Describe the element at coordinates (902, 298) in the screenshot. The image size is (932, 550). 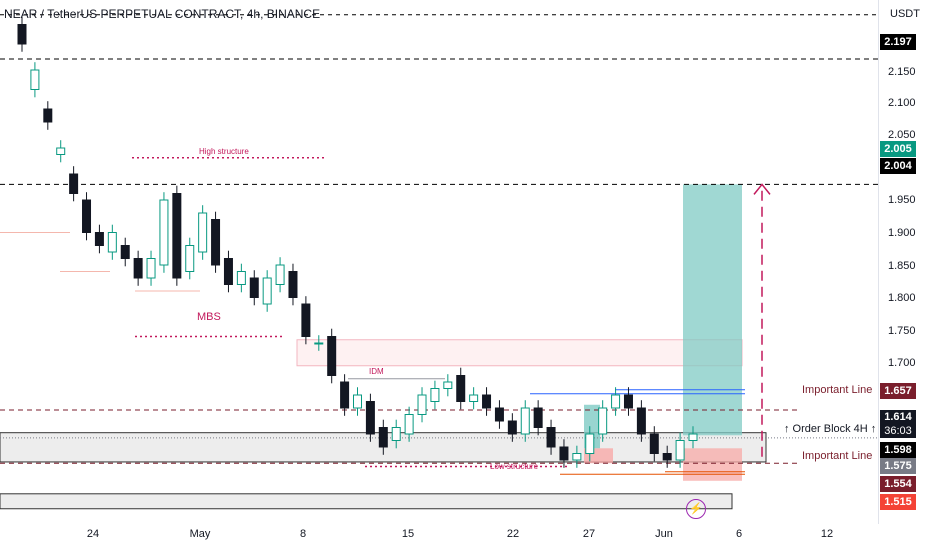
I see `y-tick: 1.800` at that location.